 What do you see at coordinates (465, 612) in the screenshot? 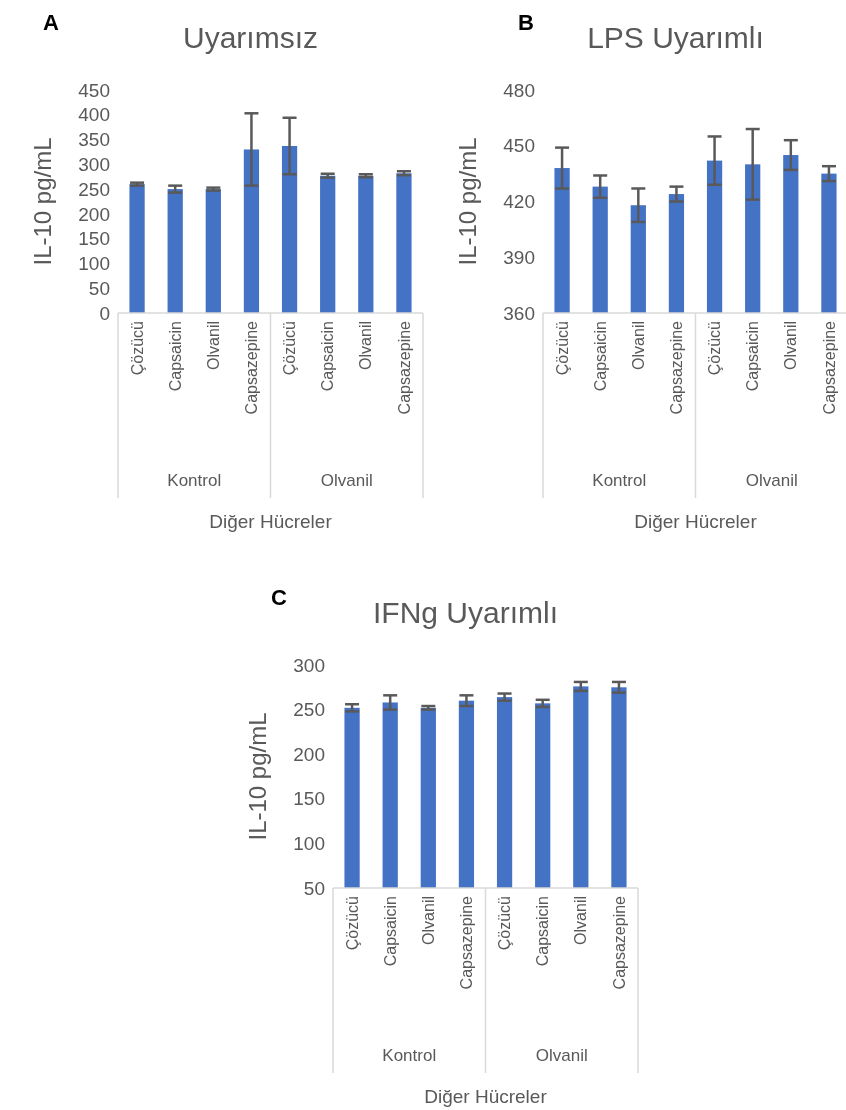
I see `chart-title: IFNg Uyarımlı` at bounding box center [465, 612].